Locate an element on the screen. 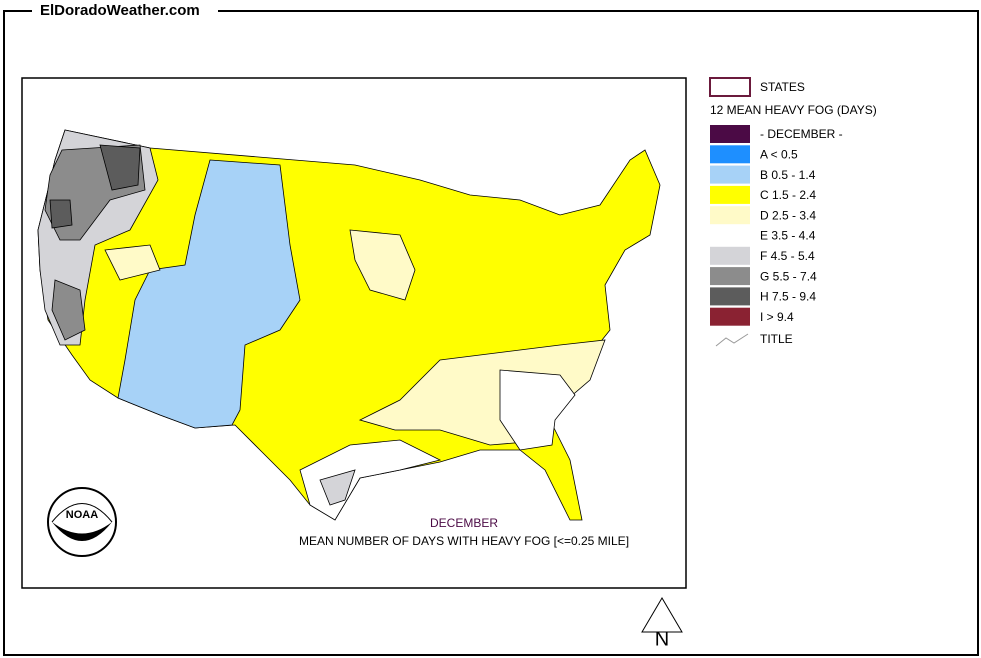 The image size is (981, 658). region-h is located at coordinates (95, 186).